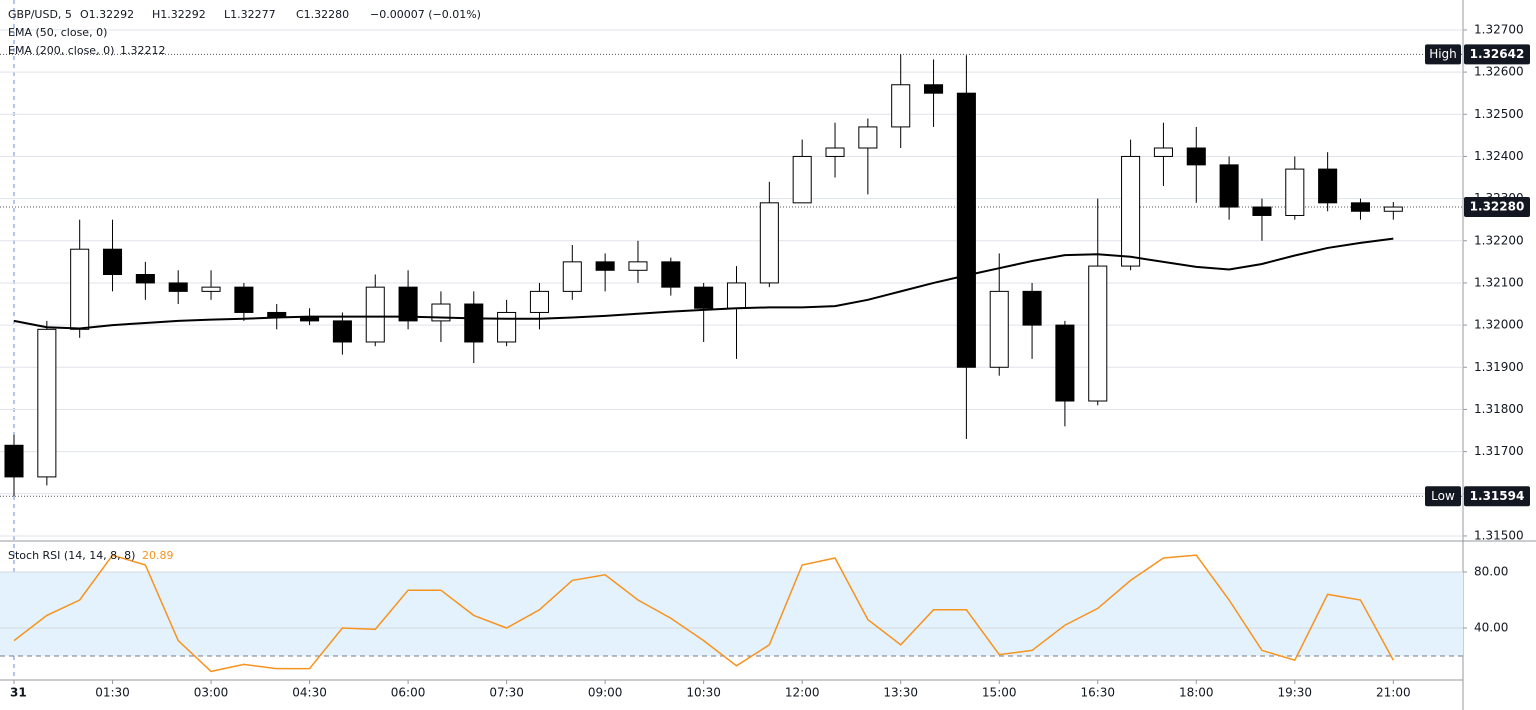 This screenshot has width=1536, height=710. I want to click on price-badge-label: 1.32280, so click(1497, 207).